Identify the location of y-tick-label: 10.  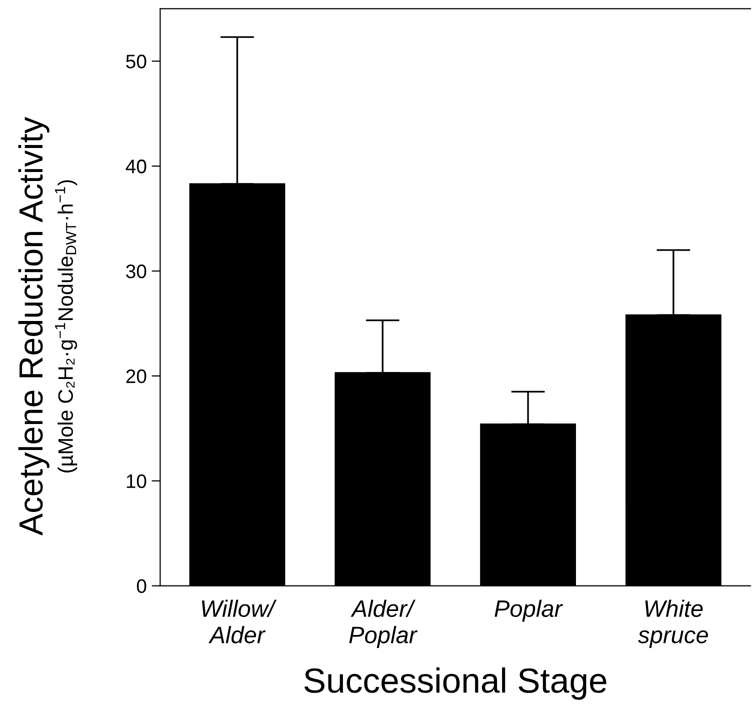
(136, 481).